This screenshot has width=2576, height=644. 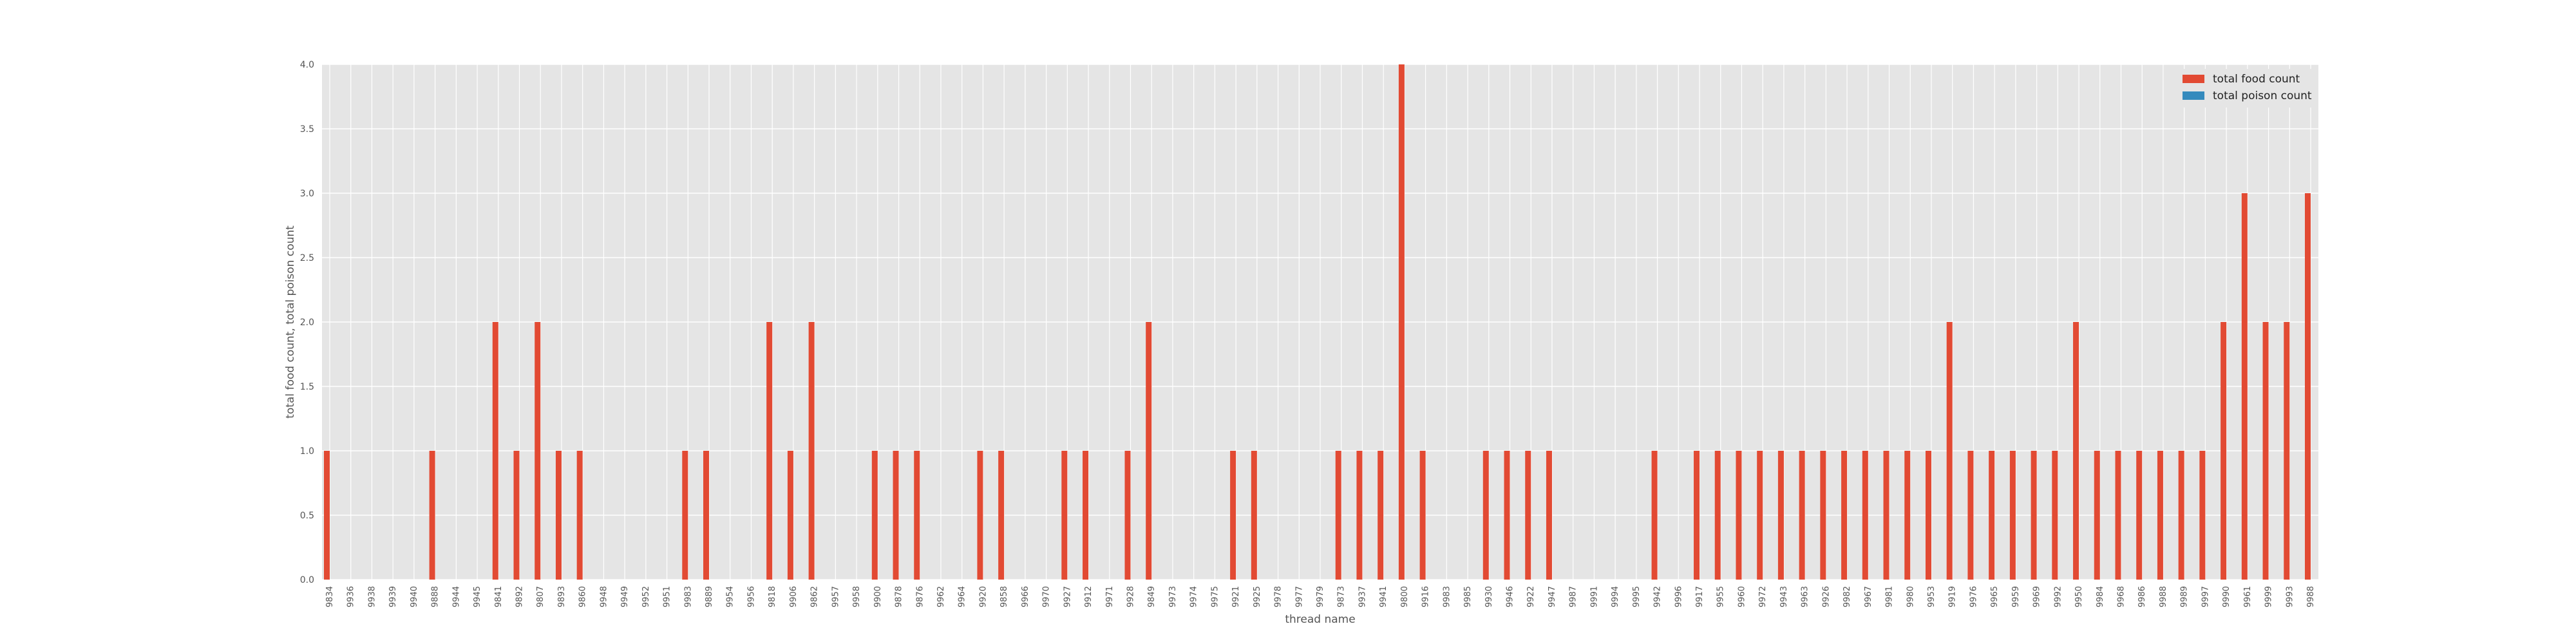 I want to click on y-tick-label: 1.5, so click(x=307, y=387).